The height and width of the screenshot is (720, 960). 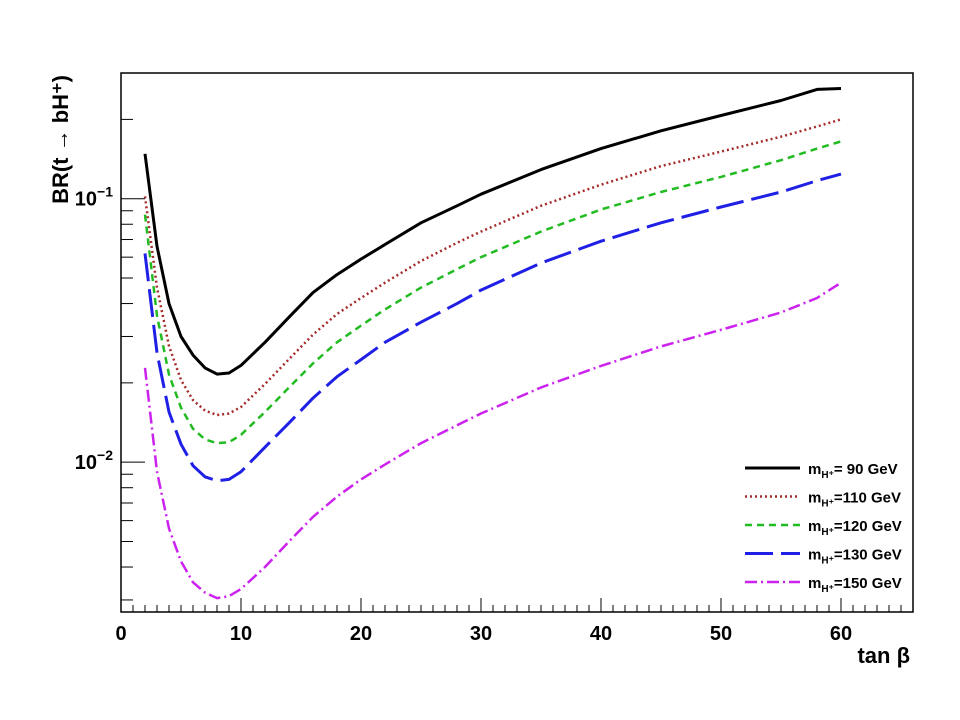 I want to click on legend-label-4: mH⁺=130 GeV, so click(x=855, y=557).